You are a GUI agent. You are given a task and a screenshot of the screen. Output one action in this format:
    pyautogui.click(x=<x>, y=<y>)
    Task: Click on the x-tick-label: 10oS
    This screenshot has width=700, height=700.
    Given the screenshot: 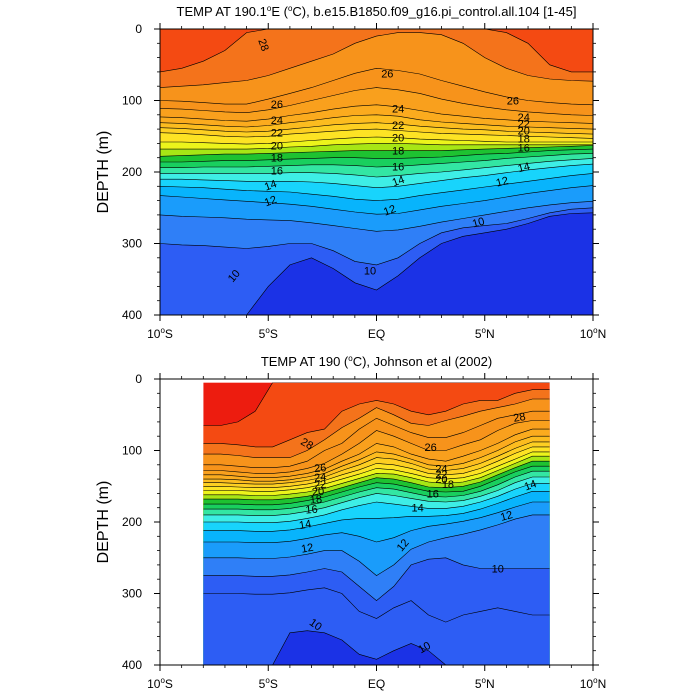 What is the action you would take?
    pyautogui.click(x=160, y=683)
    